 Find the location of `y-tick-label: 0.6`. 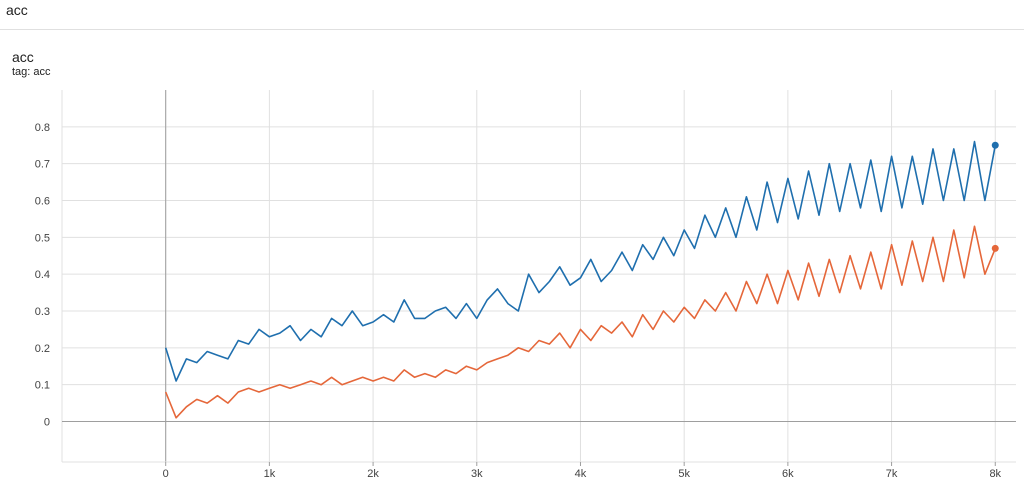

y-tick-label: 0.6 is located at coordinates (42, 201).